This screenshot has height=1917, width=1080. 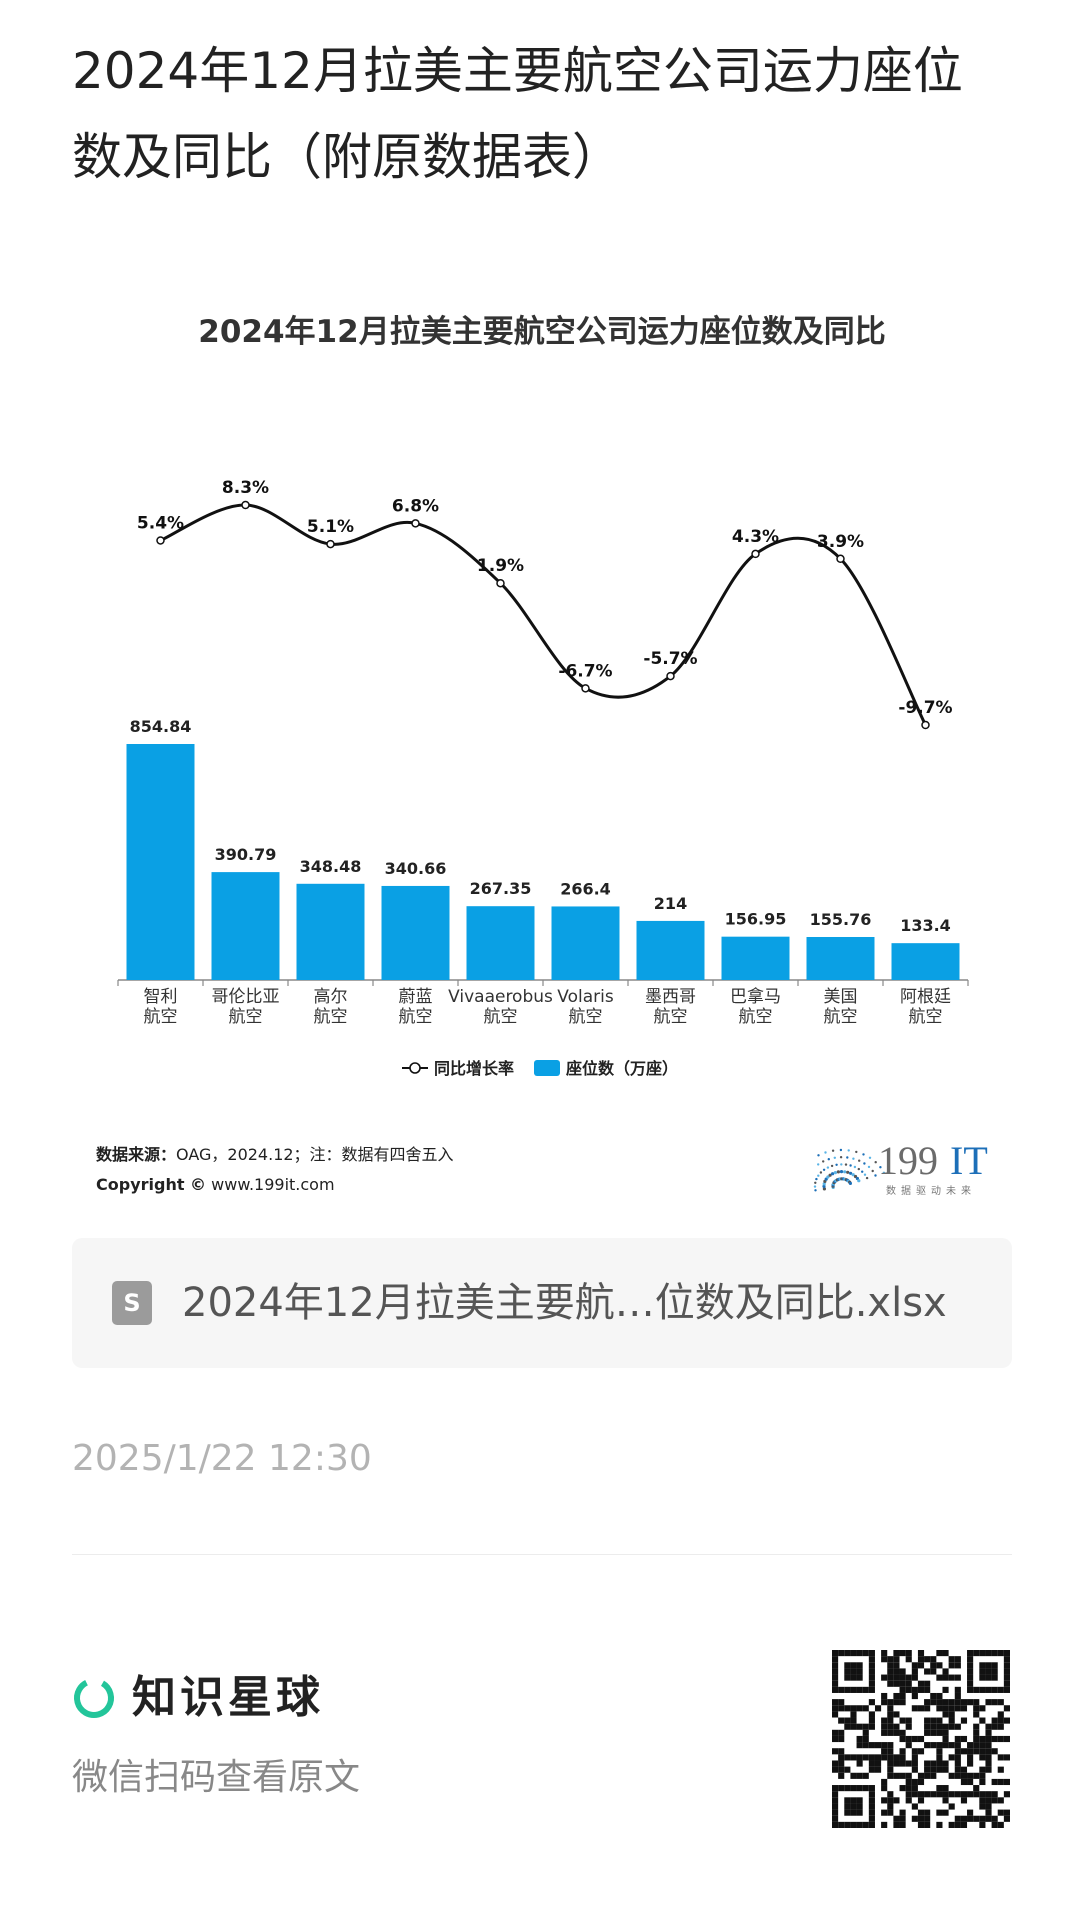 I want to click on line-data-label: 1.9%, so click(x=500, y=566).